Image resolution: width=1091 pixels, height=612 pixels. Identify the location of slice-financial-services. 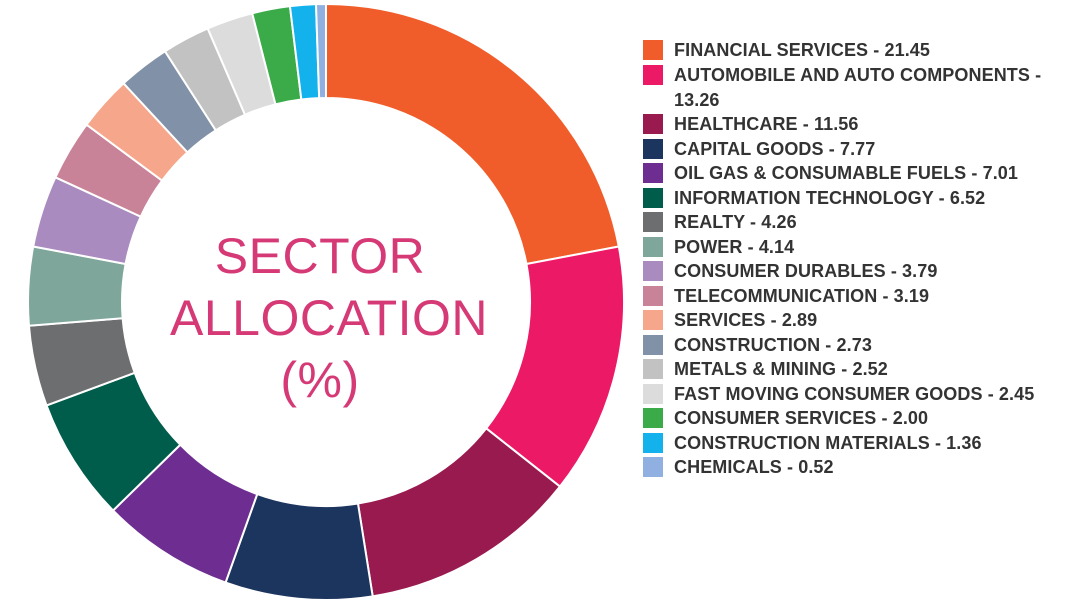
(472, 134).